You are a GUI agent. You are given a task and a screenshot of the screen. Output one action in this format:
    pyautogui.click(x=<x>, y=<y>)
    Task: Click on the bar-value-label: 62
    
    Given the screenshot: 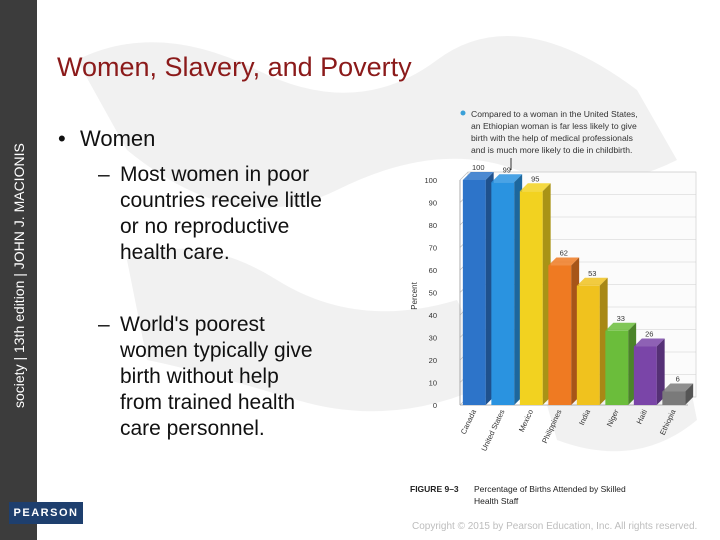 What is the action you would take?
    pyautogui.click(x=564, y=253)
    